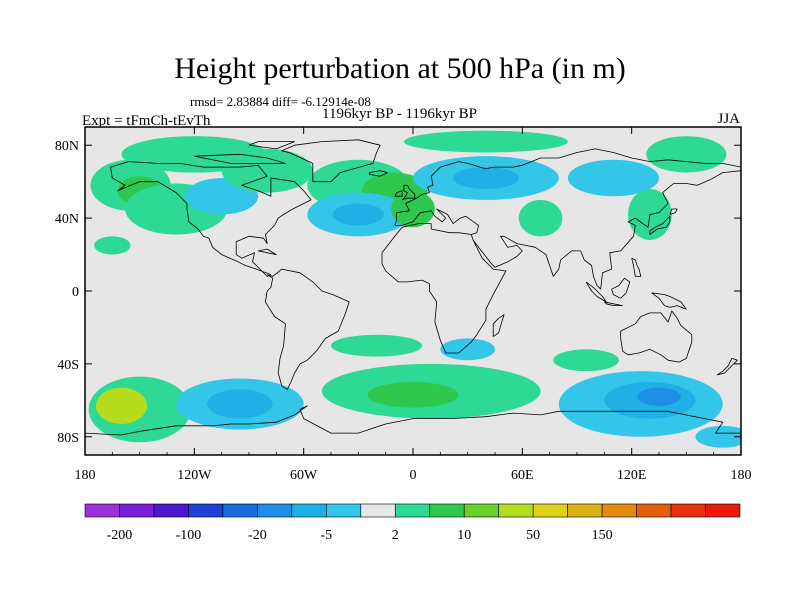 Image resolution: width=800 pixels, height=600 pixels. I want to click on colorbar-label: 10, so click(464, 535).